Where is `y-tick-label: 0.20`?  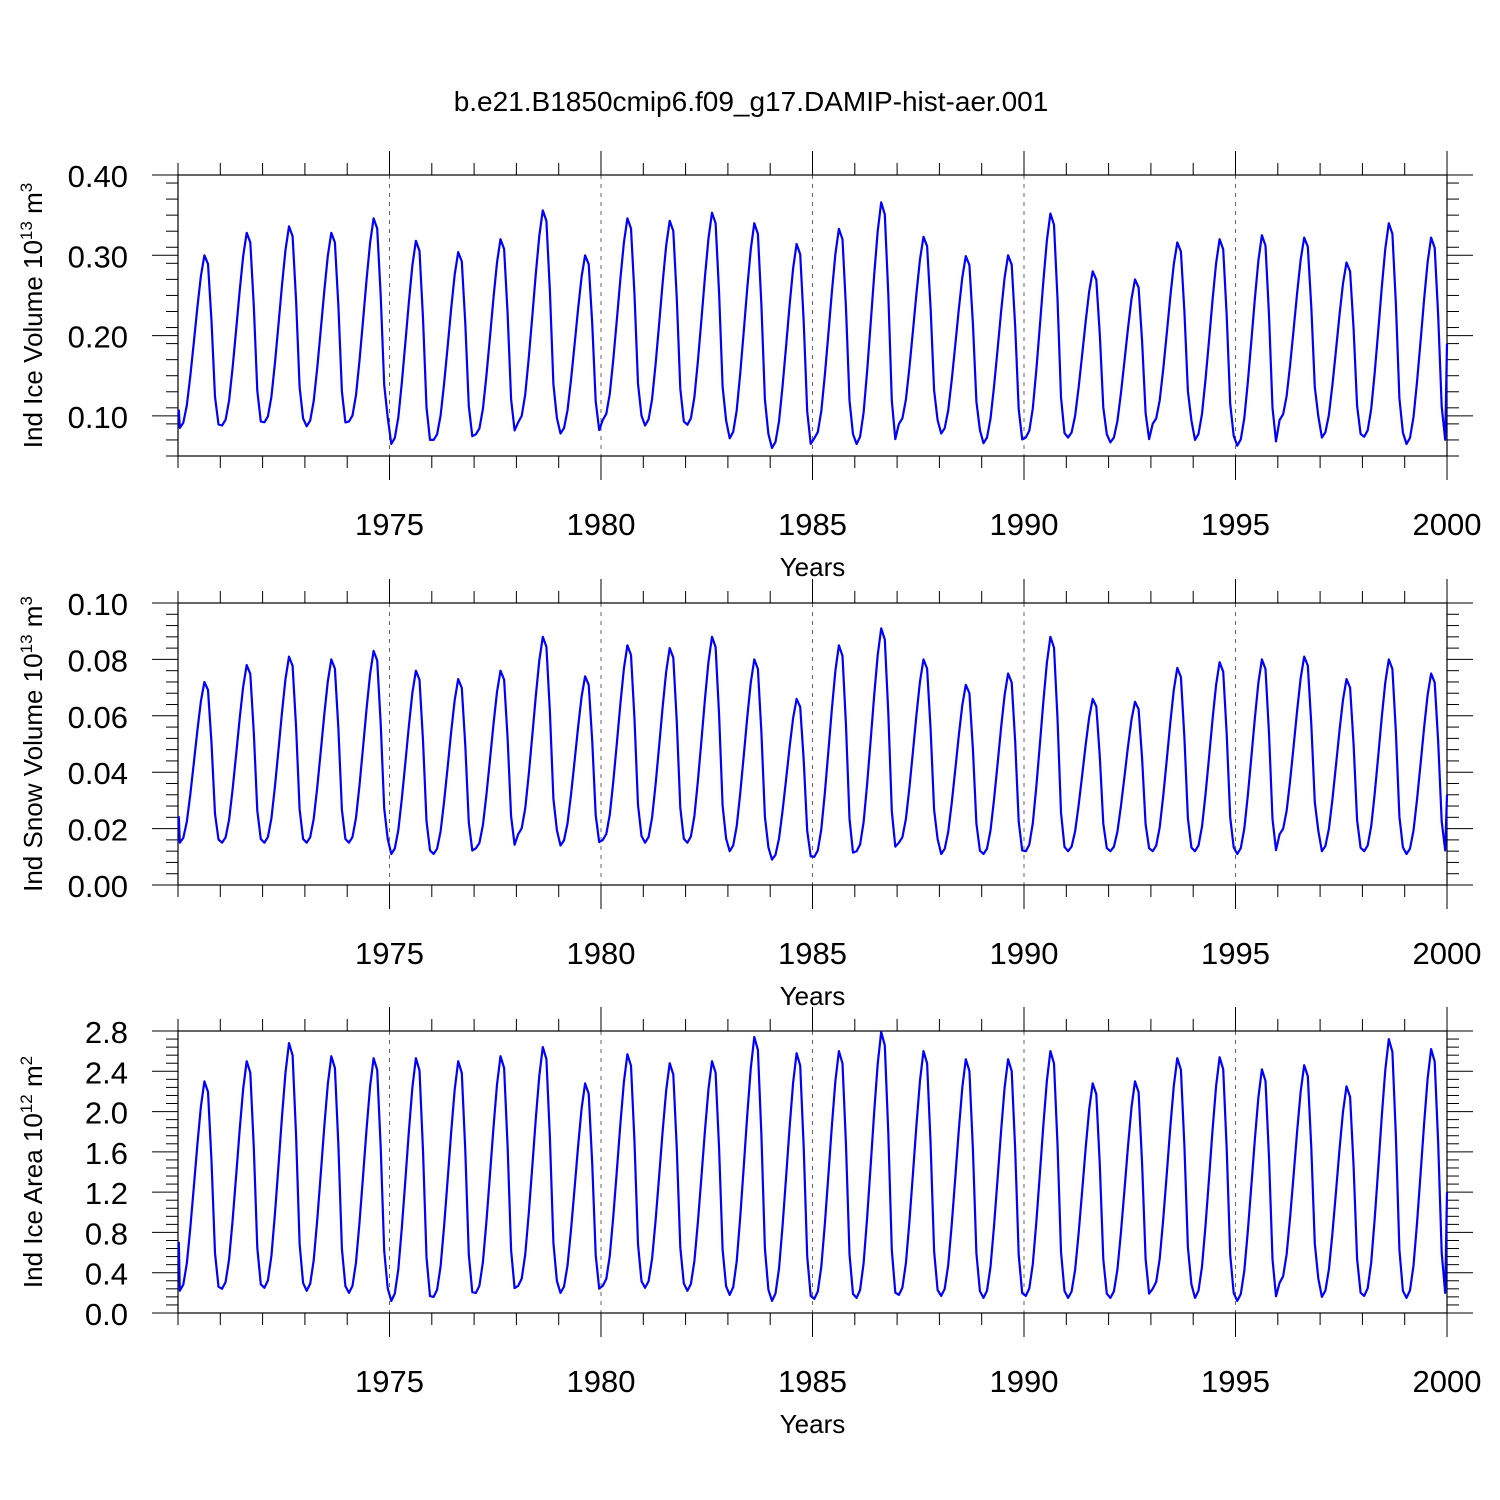 y-tick-label: 0.20 is located at coordinates (98, 337).